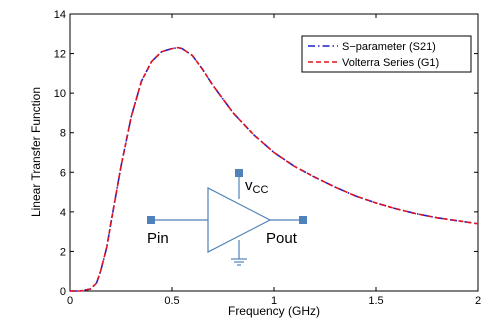  Describe the element at coordinates (239, 173) in the screenshot. I see `vcc-terminal` at that location.